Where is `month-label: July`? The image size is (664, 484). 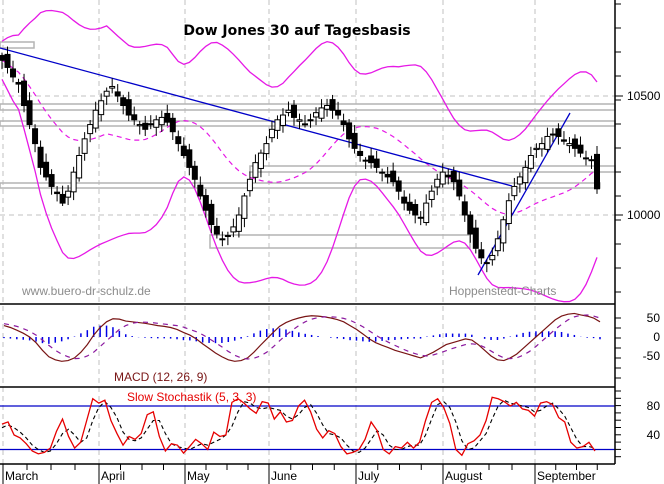
month-label: July is located at coordinates (368, 476).